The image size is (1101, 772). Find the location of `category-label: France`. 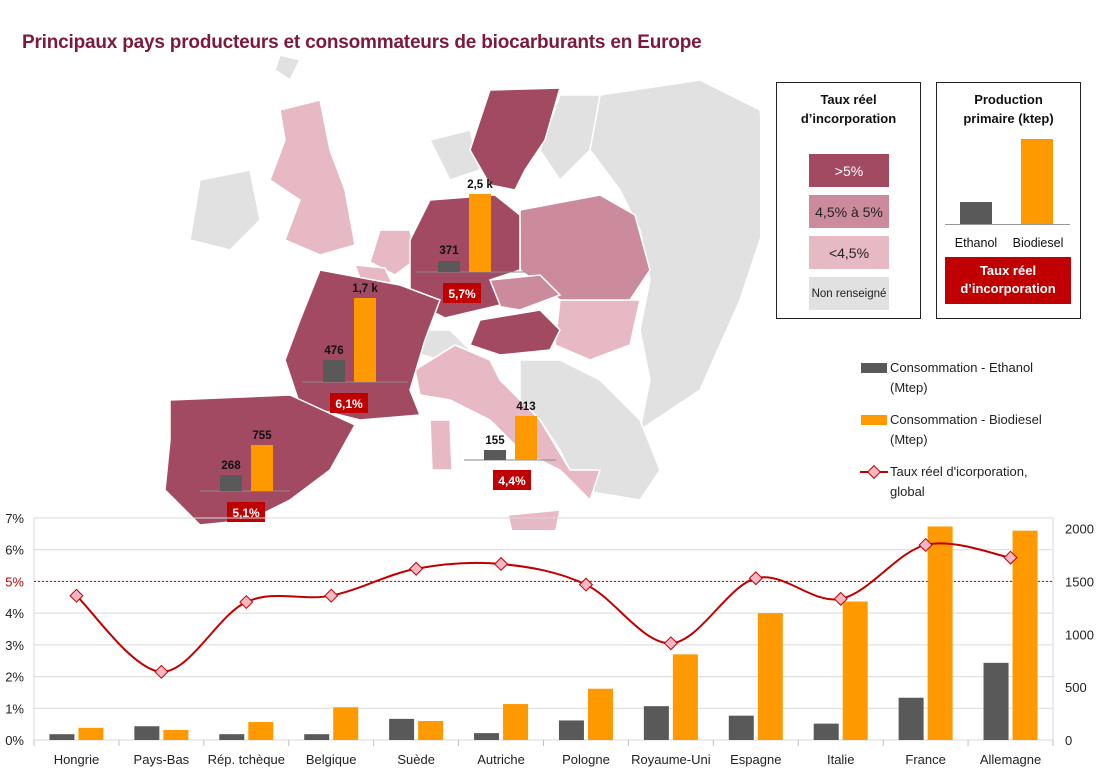

category-label: France is located at coordinates (925, 759).